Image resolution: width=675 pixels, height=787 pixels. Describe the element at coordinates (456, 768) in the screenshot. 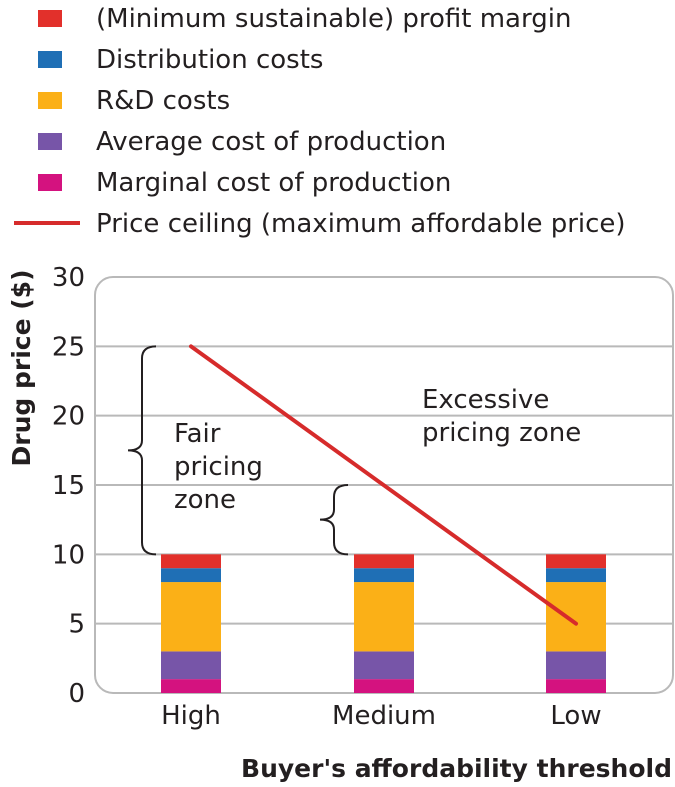

I see `x-axis-title: Buyer's affordability threshold` at that location.